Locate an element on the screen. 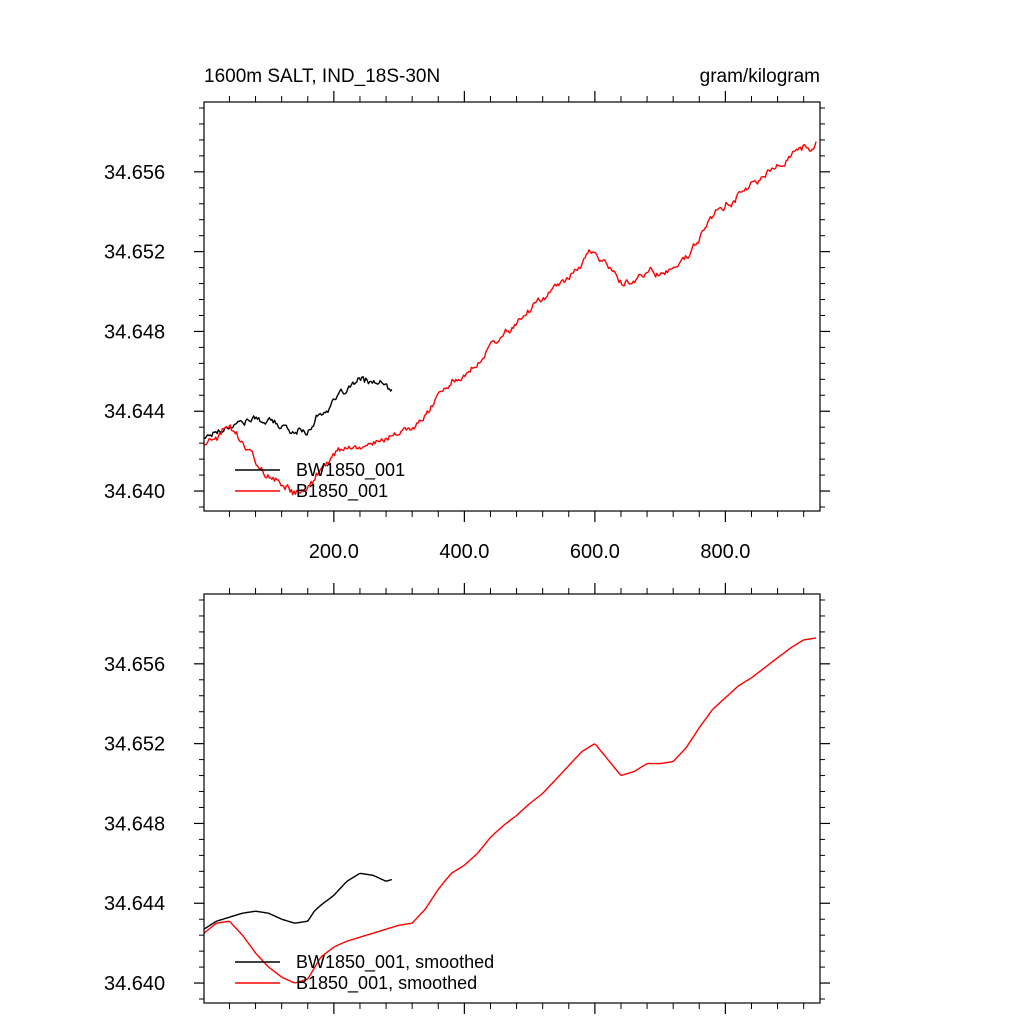  legend-label-bw1850: BW1850_001 is located at coordinates (350, 470).